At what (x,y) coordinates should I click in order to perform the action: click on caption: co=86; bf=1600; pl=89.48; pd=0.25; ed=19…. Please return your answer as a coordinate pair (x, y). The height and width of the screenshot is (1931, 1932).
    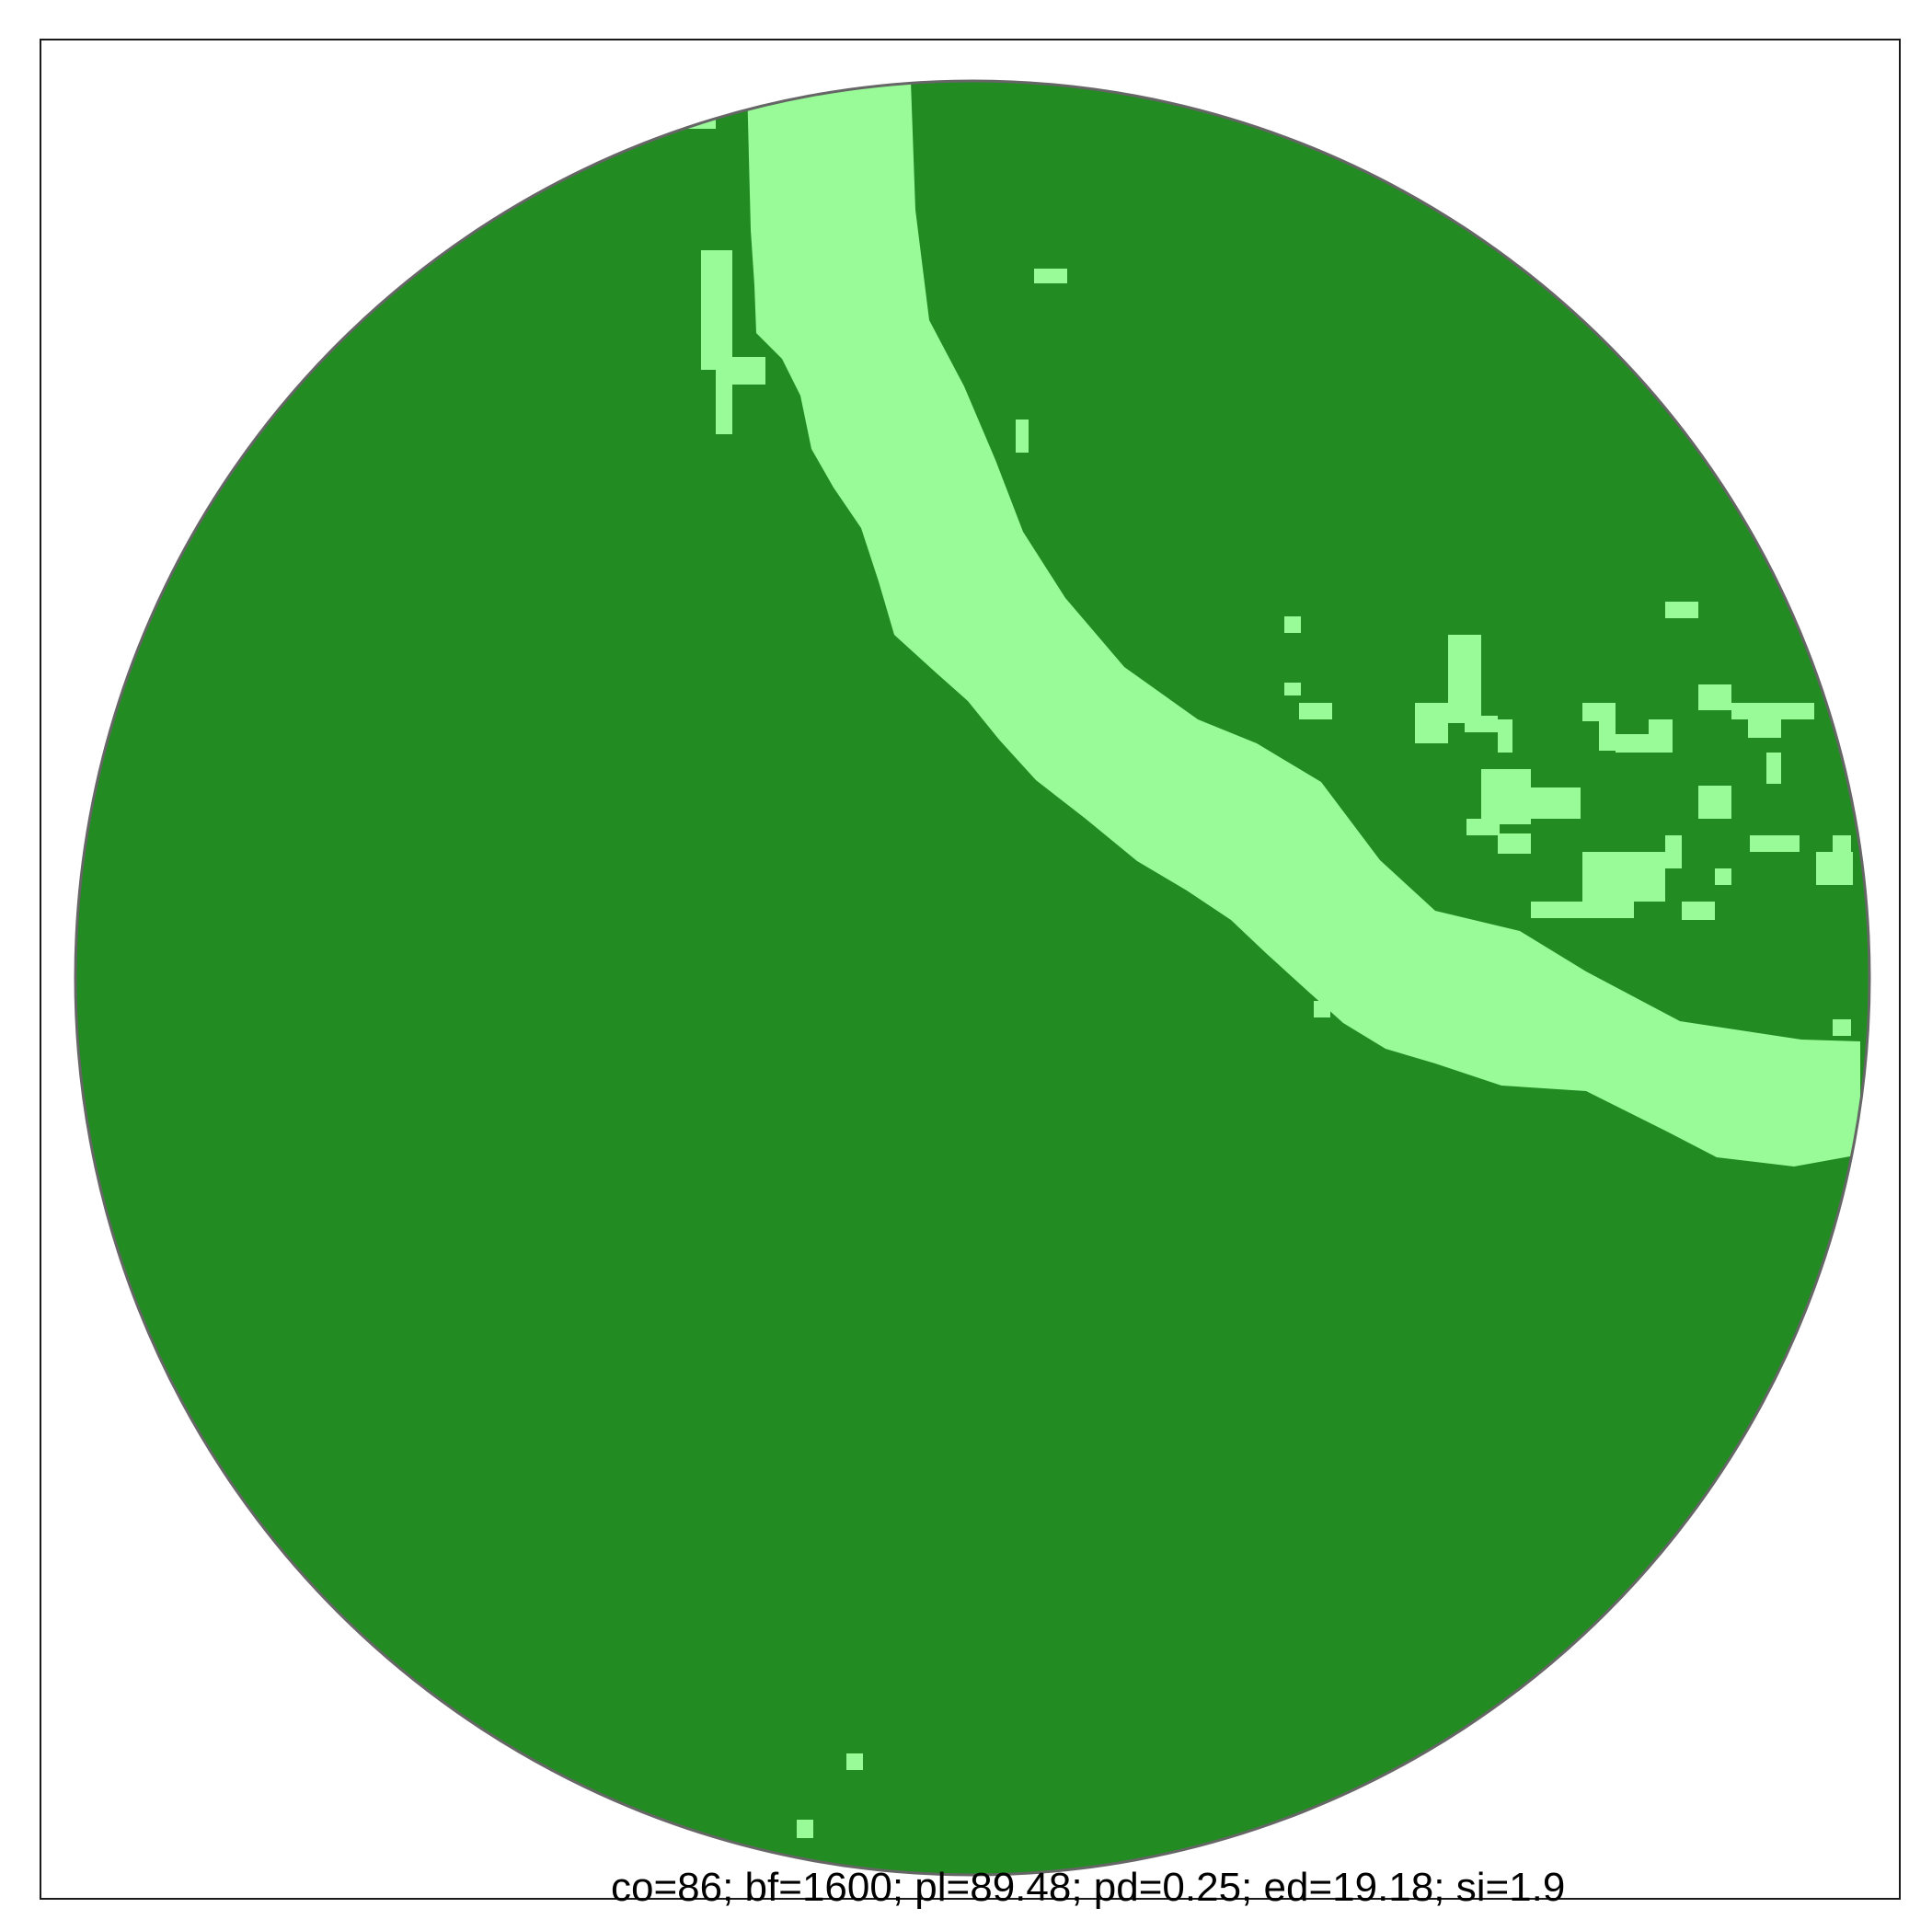
    Looking at the image, I should click on (1088, 1888).